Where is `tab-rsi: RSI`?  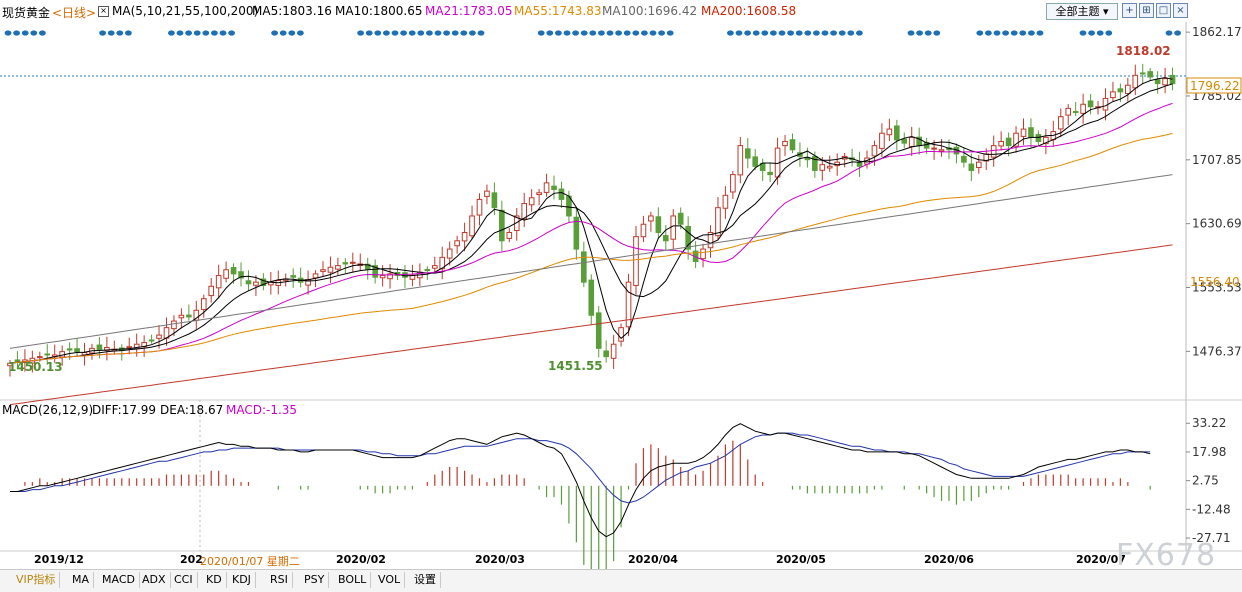
tab-rsi: RSI is located at coordinates (279, 580).